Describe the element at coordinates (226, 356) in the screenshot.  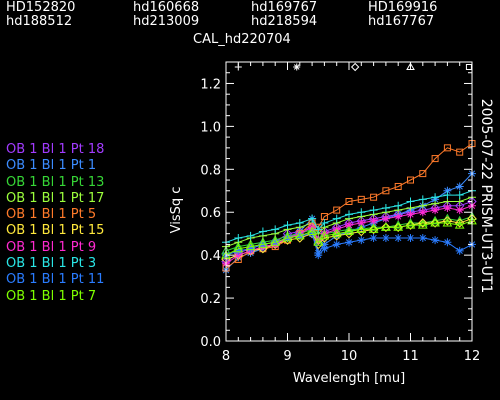
I see `x-tick-label: 8` at that location.